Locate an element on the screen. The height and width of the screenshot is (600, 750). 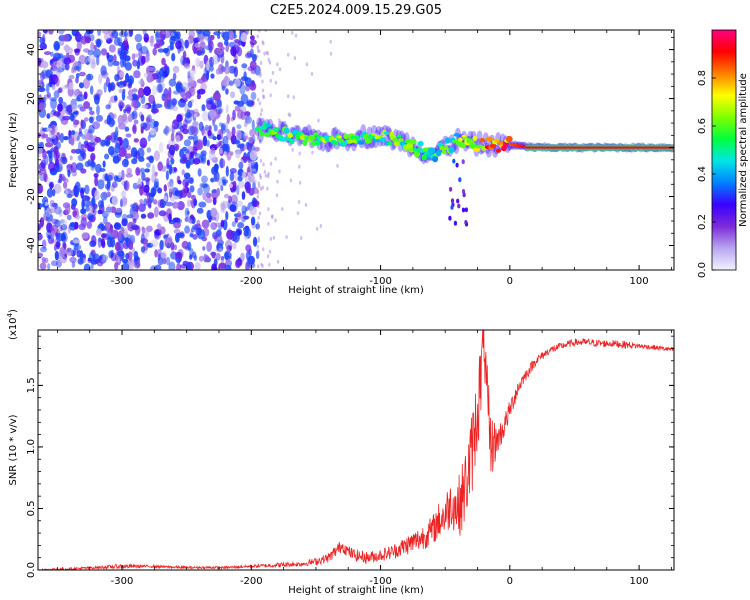
y-tick-label: 0.5 is located at coordinates (31, 509).